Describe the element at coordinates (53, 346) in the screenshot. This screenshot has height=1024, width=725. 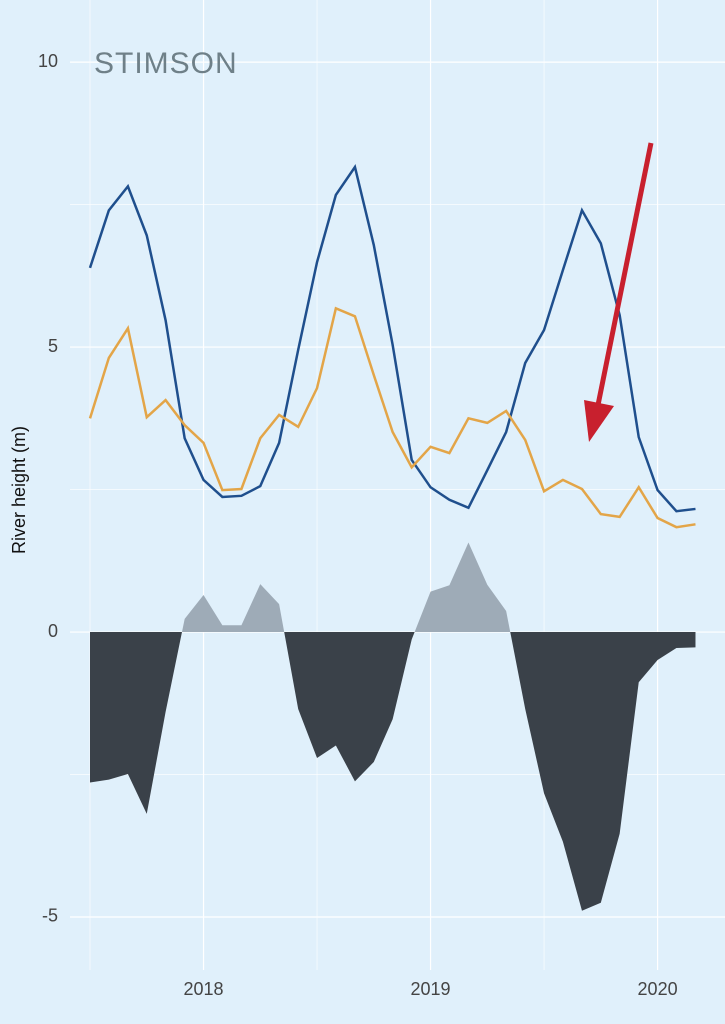
I see `y-tick-label: 5` at that location.